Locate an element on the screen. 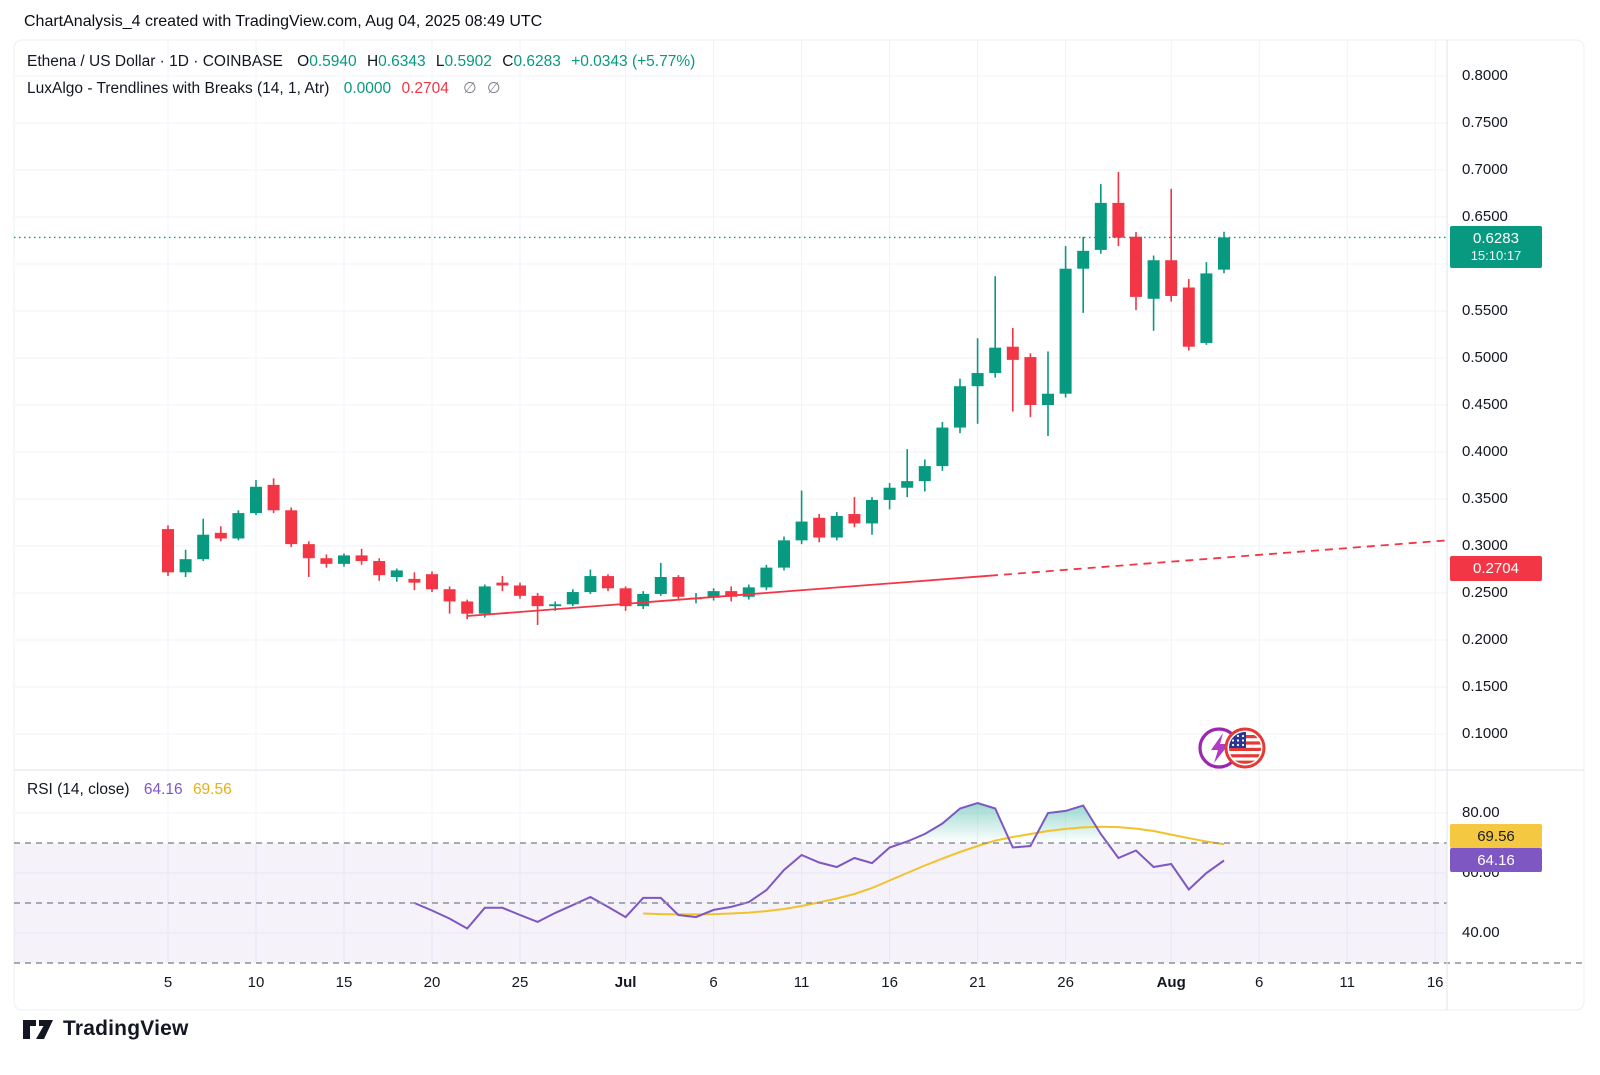 The width and height of the screenshot is (1600, 1075). chart-badges is located at coordinates (1232, 749).